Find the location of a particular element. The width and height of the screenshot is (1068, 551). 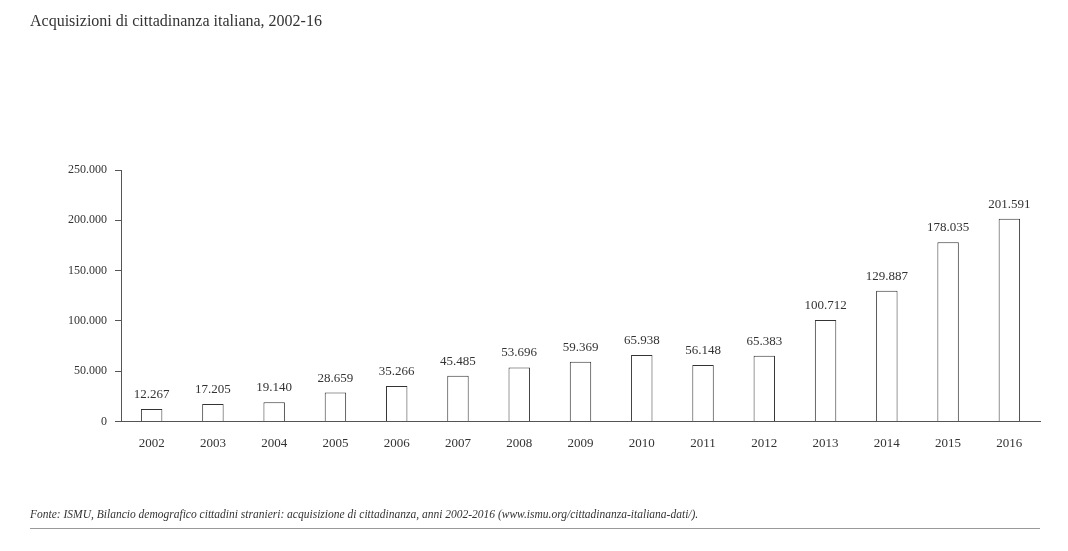

y-tick-label: 150.000 is located at coordinates (87, 269).